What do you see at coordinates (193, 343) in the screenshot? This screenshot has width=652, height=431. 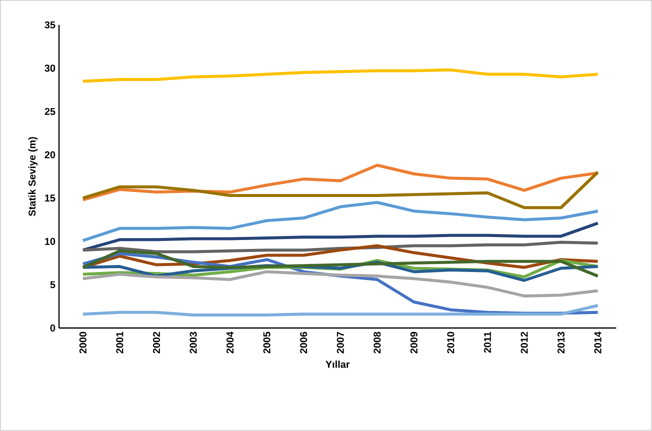 I see `x-tick-label: 2003` at bounding box center [193, 343].